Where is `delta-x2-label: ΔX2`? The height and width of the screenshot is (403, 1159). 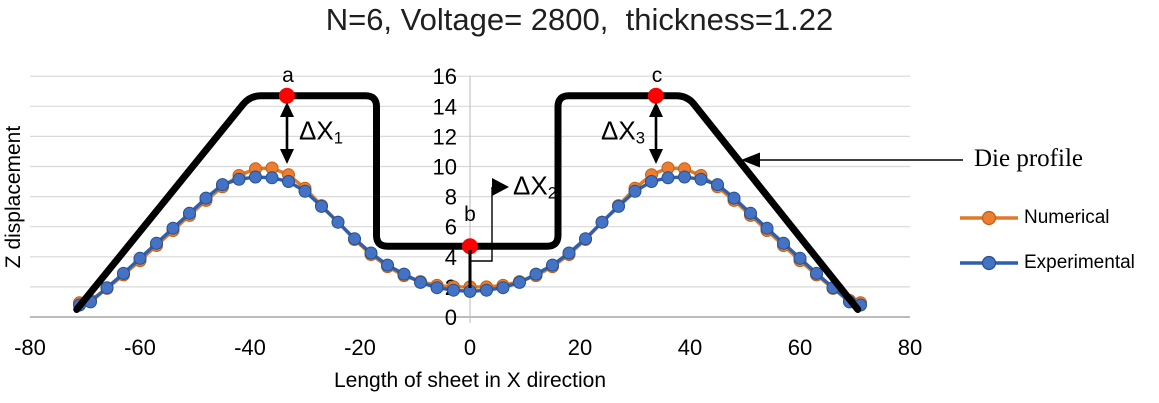 delta-x2-label: ΔX2 is located at coordinates (535, 187).